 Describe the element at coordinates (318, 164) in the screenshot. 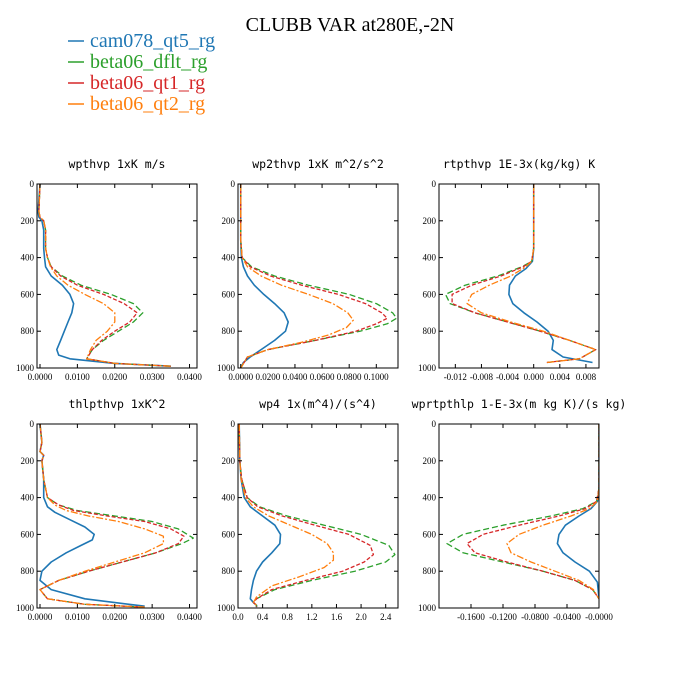

I see `panel-title: wp2thvp 1xK m^2/s^2` at that location.